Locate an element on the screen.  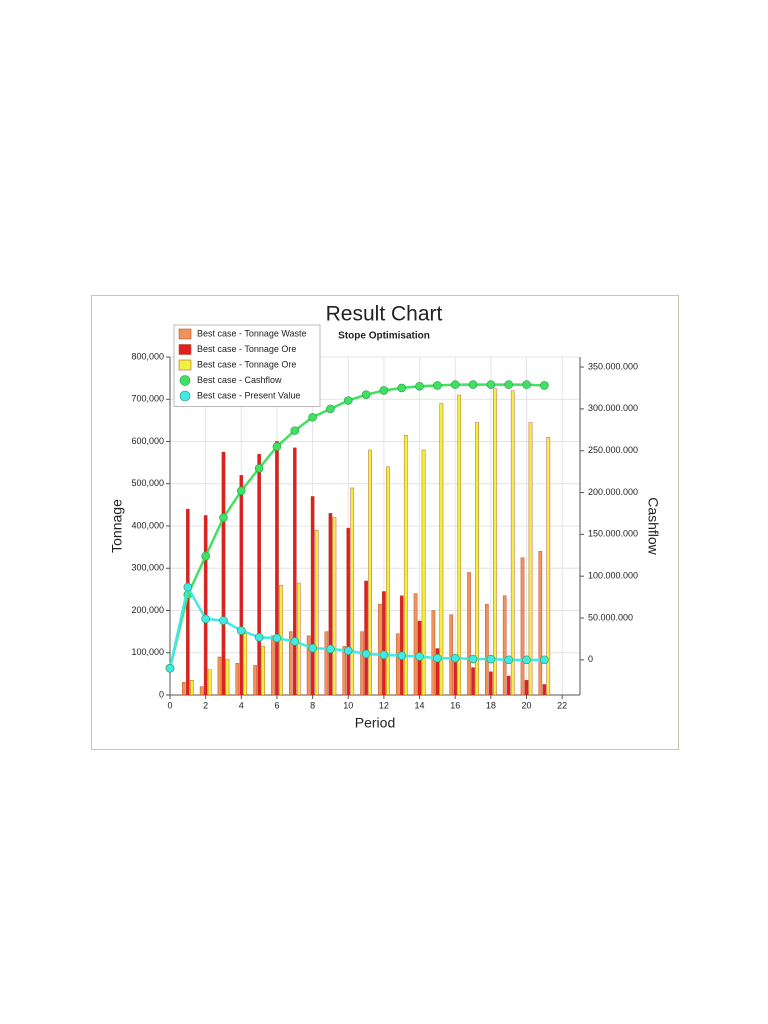
y2-tick-label: 350.000.000 is located at coordinates (613, 366).